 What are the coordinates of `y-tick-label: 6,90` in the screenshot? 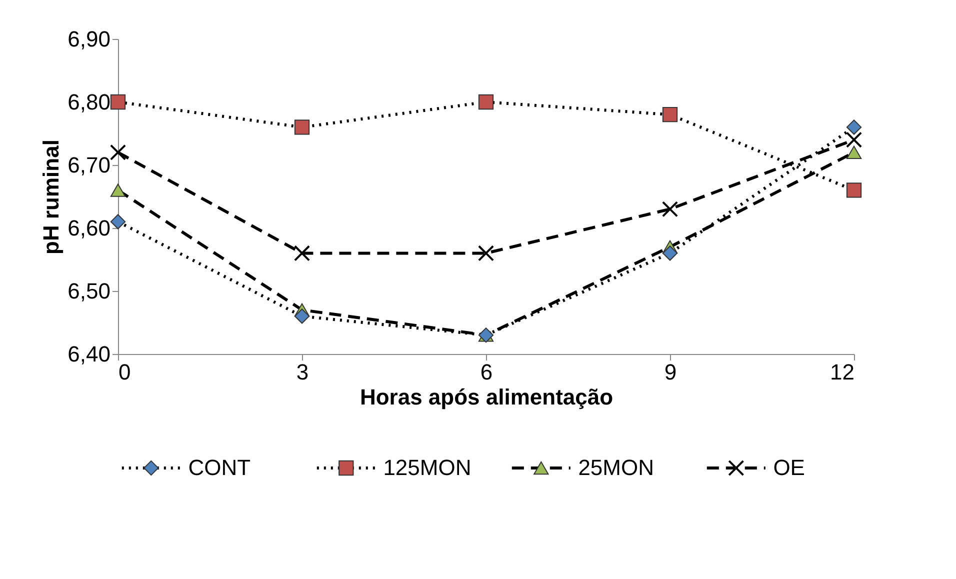 It's located at (89, 39).